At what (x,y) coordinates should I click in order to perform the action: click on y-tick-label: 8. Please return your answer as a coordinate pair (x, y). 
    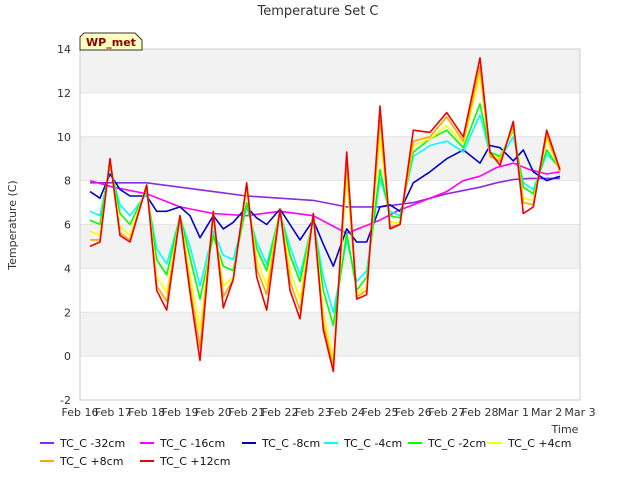
    Looking at the image, I should click on (67, 181).